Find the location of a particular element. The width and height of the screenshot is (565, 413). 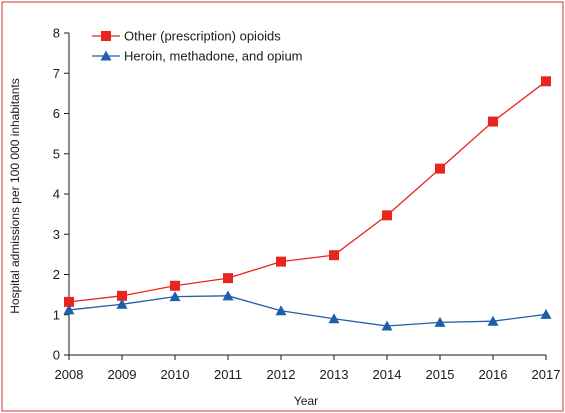

y-tick-label: 4 is located at coordinates (56, 194).